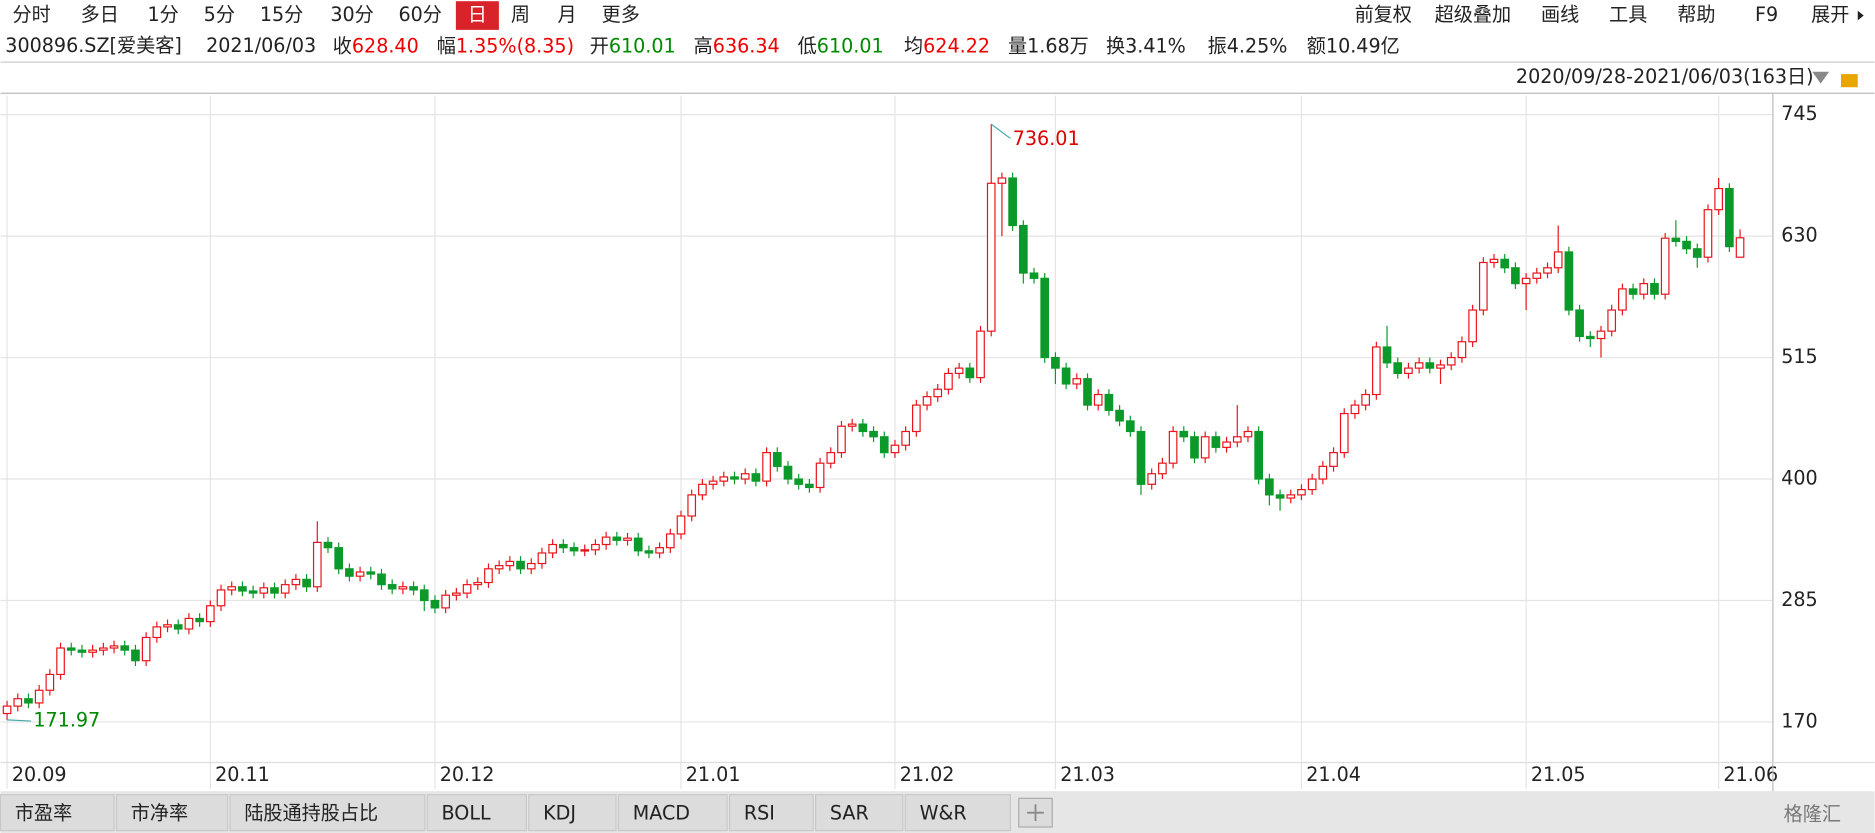 The image size is (1875, 833). I want to click on add-icon, so click(1035, 813).